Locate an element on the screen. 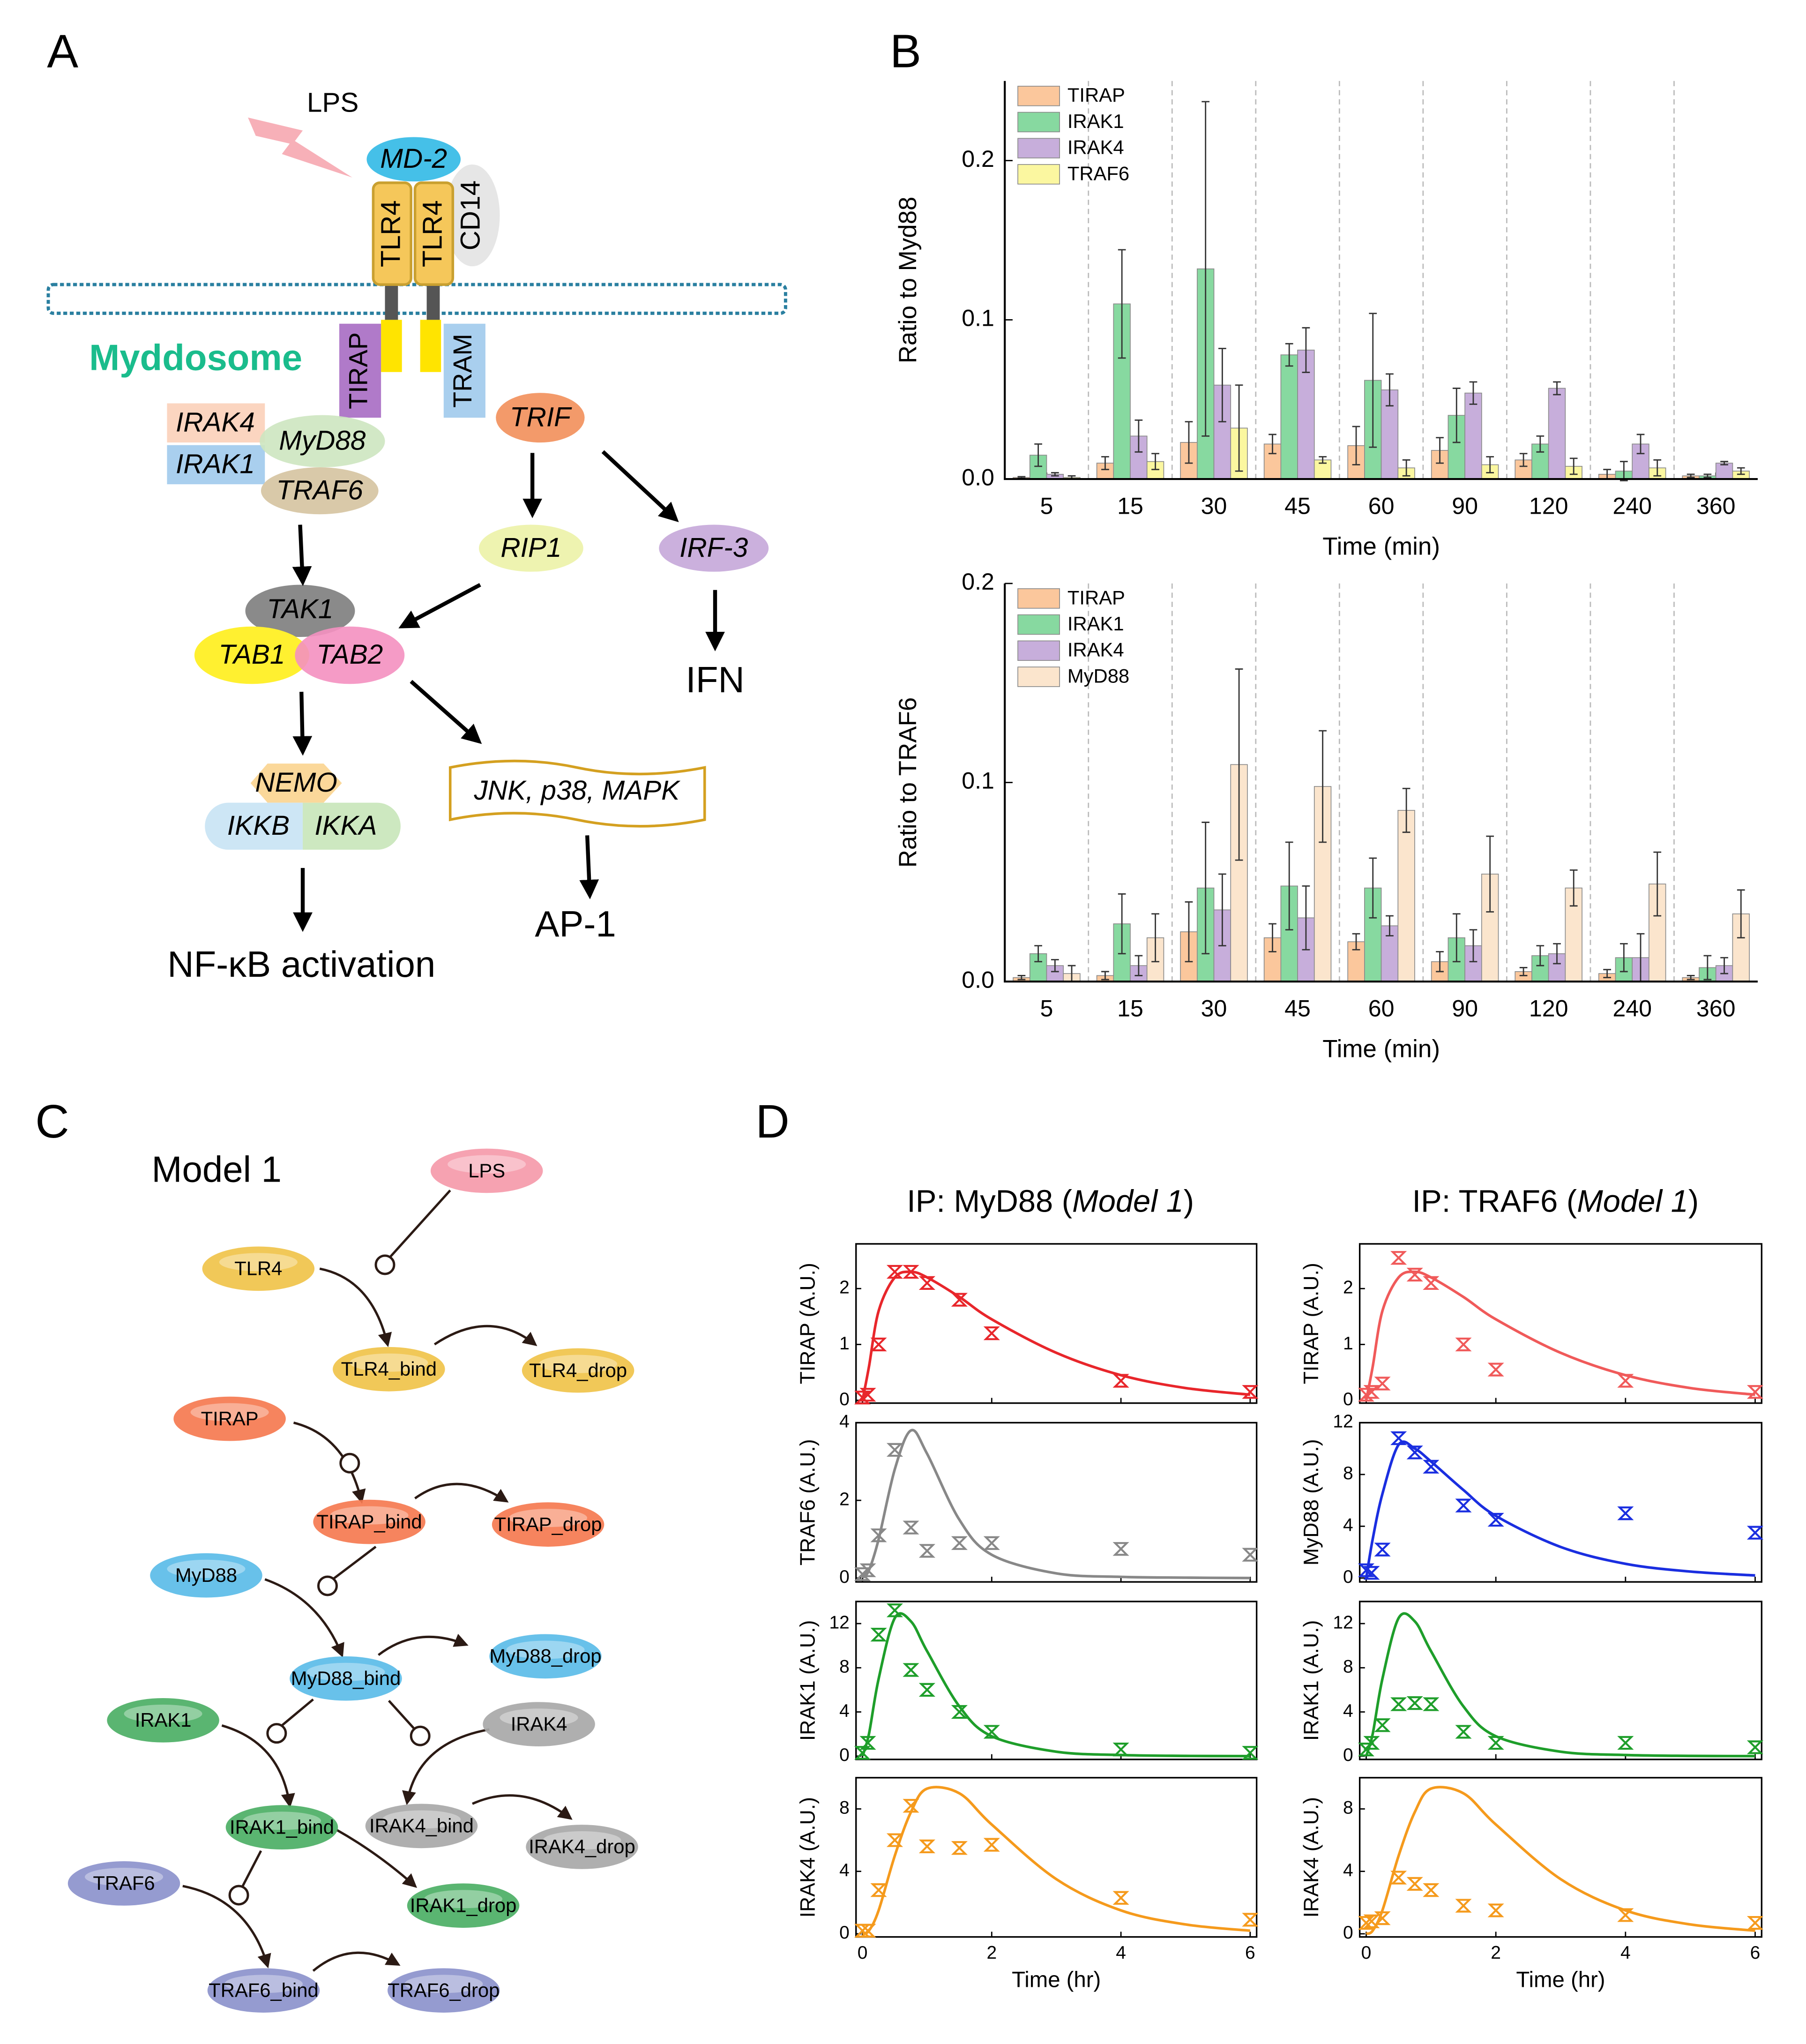  bar is located at coordinates (1273, 960).